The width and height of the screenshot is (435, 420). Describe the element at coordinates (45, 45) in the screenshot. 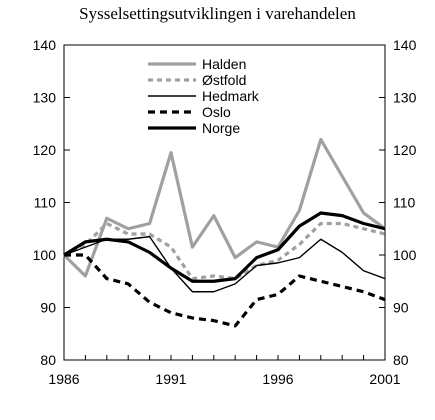

I see `y-tick-label-left: 140` at that location.